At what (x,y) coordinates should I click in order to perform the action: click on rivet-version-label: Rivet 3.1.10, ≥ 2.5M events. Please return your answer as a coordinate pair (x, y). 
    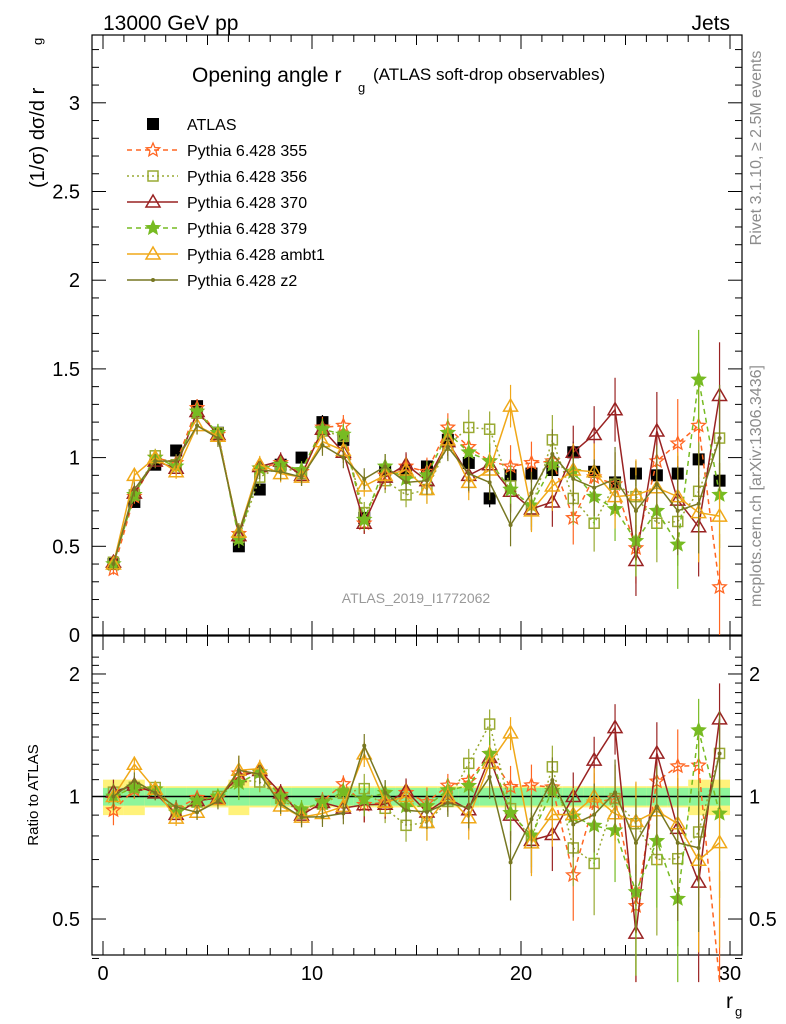
    Looking at the image, I should click on (756, 148).